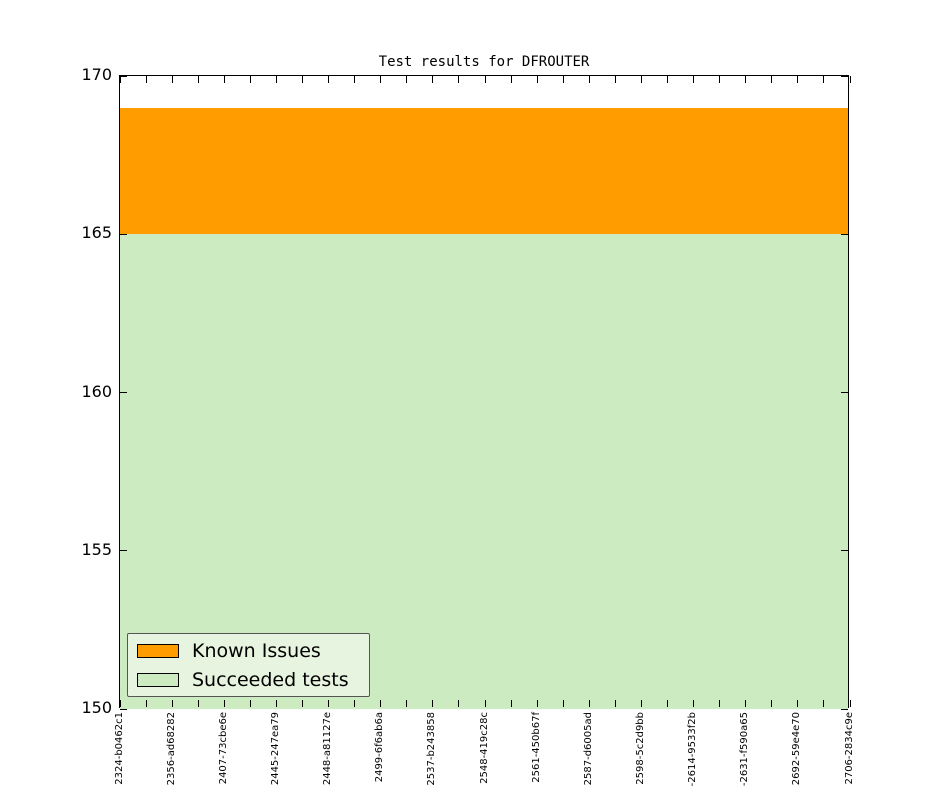 The height and width of the screenshot is (787, 944). I want to click on legend: Known Issues Succeeded tests, so click(248, 665).